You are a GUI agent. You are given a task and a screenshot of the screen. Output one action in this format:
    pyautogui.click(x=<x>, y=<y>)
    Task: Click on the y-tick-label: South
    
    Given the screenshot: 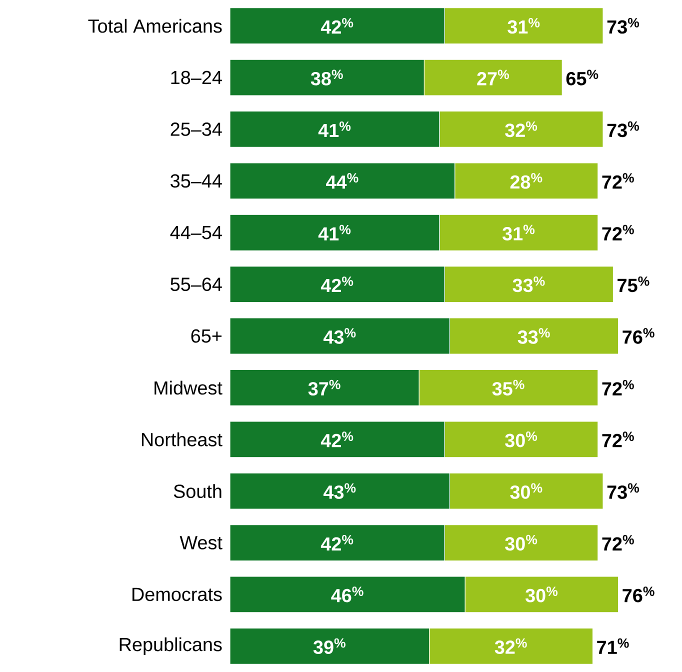 What is the action you would take?
    pyautogui.click(x=198, y=491)
    